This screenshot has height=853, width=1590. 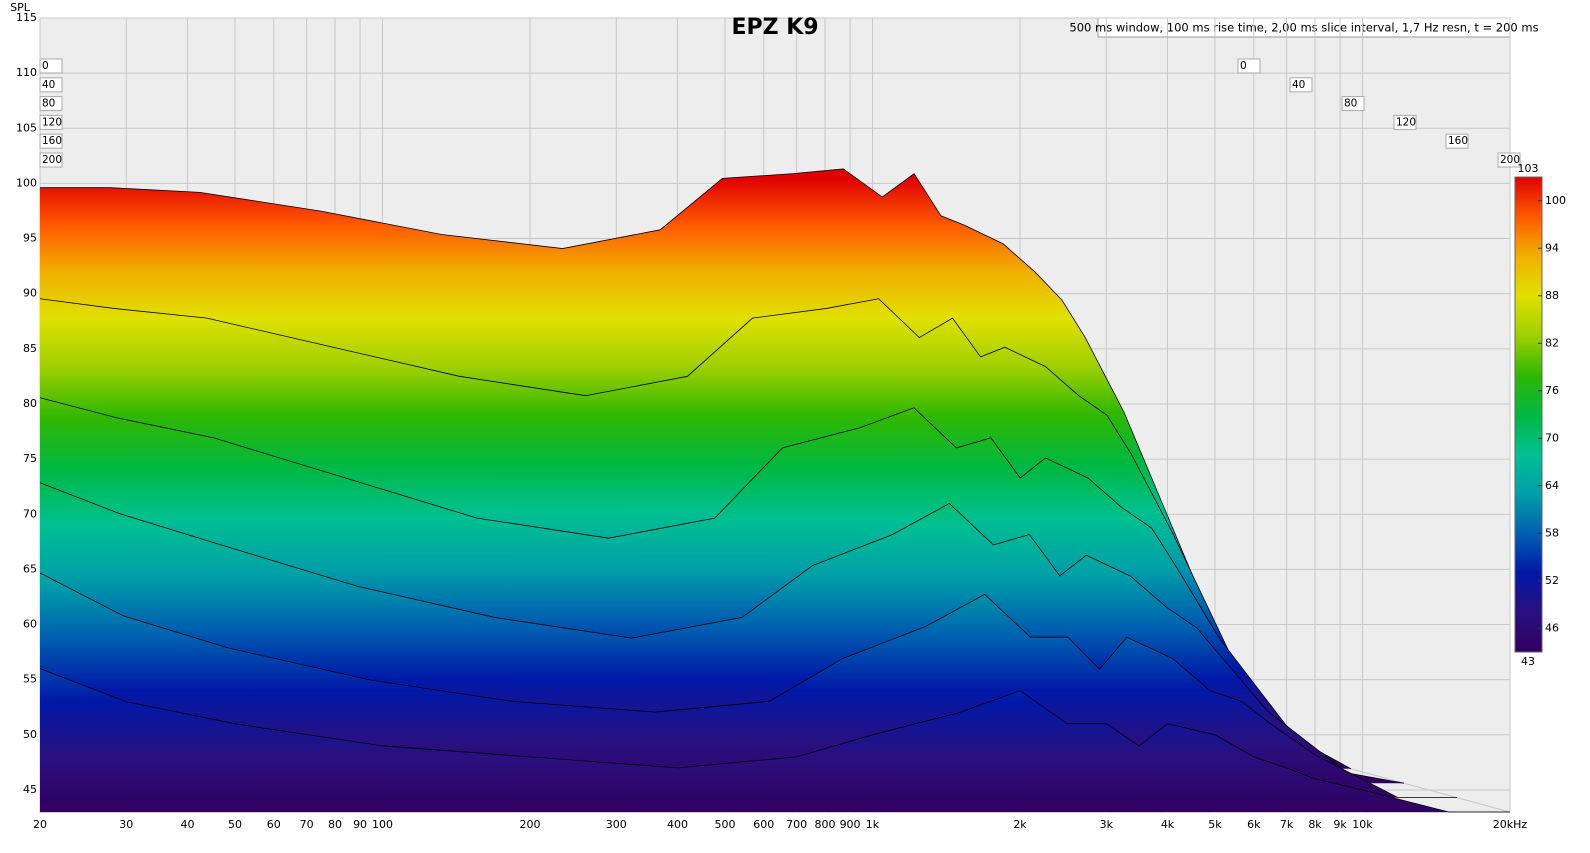 What do you see at coordinates (30, 734) in the screenshot?
I see `y-tick-label: 50` at bounding box center [30, 734].